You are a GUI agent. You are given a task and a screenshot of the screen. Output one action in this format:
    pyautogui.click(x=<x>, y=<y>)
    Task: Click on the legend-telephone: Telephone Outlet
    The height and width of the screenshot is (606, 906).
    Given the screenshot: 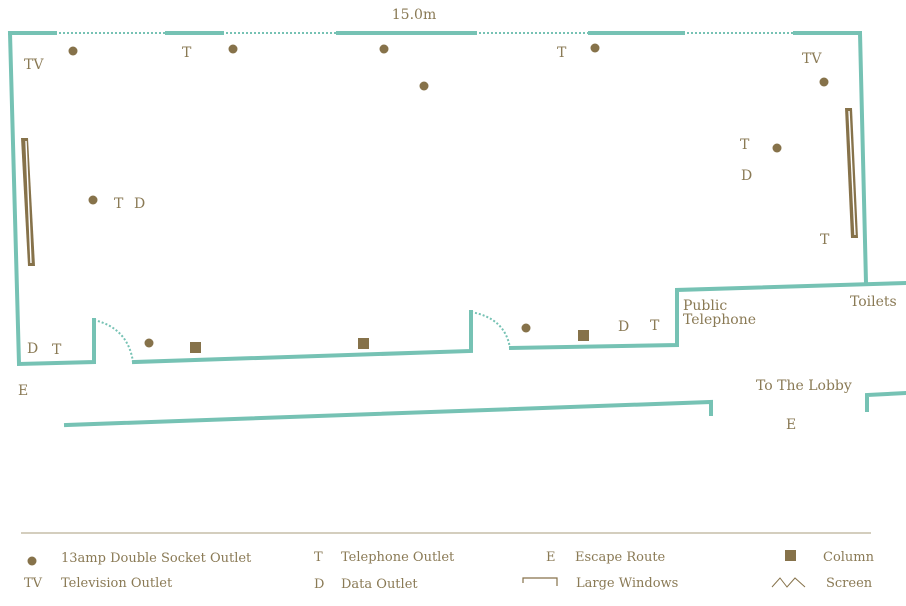 What is the action you would take?
    pyautogui.click(x=398, y=557)
    